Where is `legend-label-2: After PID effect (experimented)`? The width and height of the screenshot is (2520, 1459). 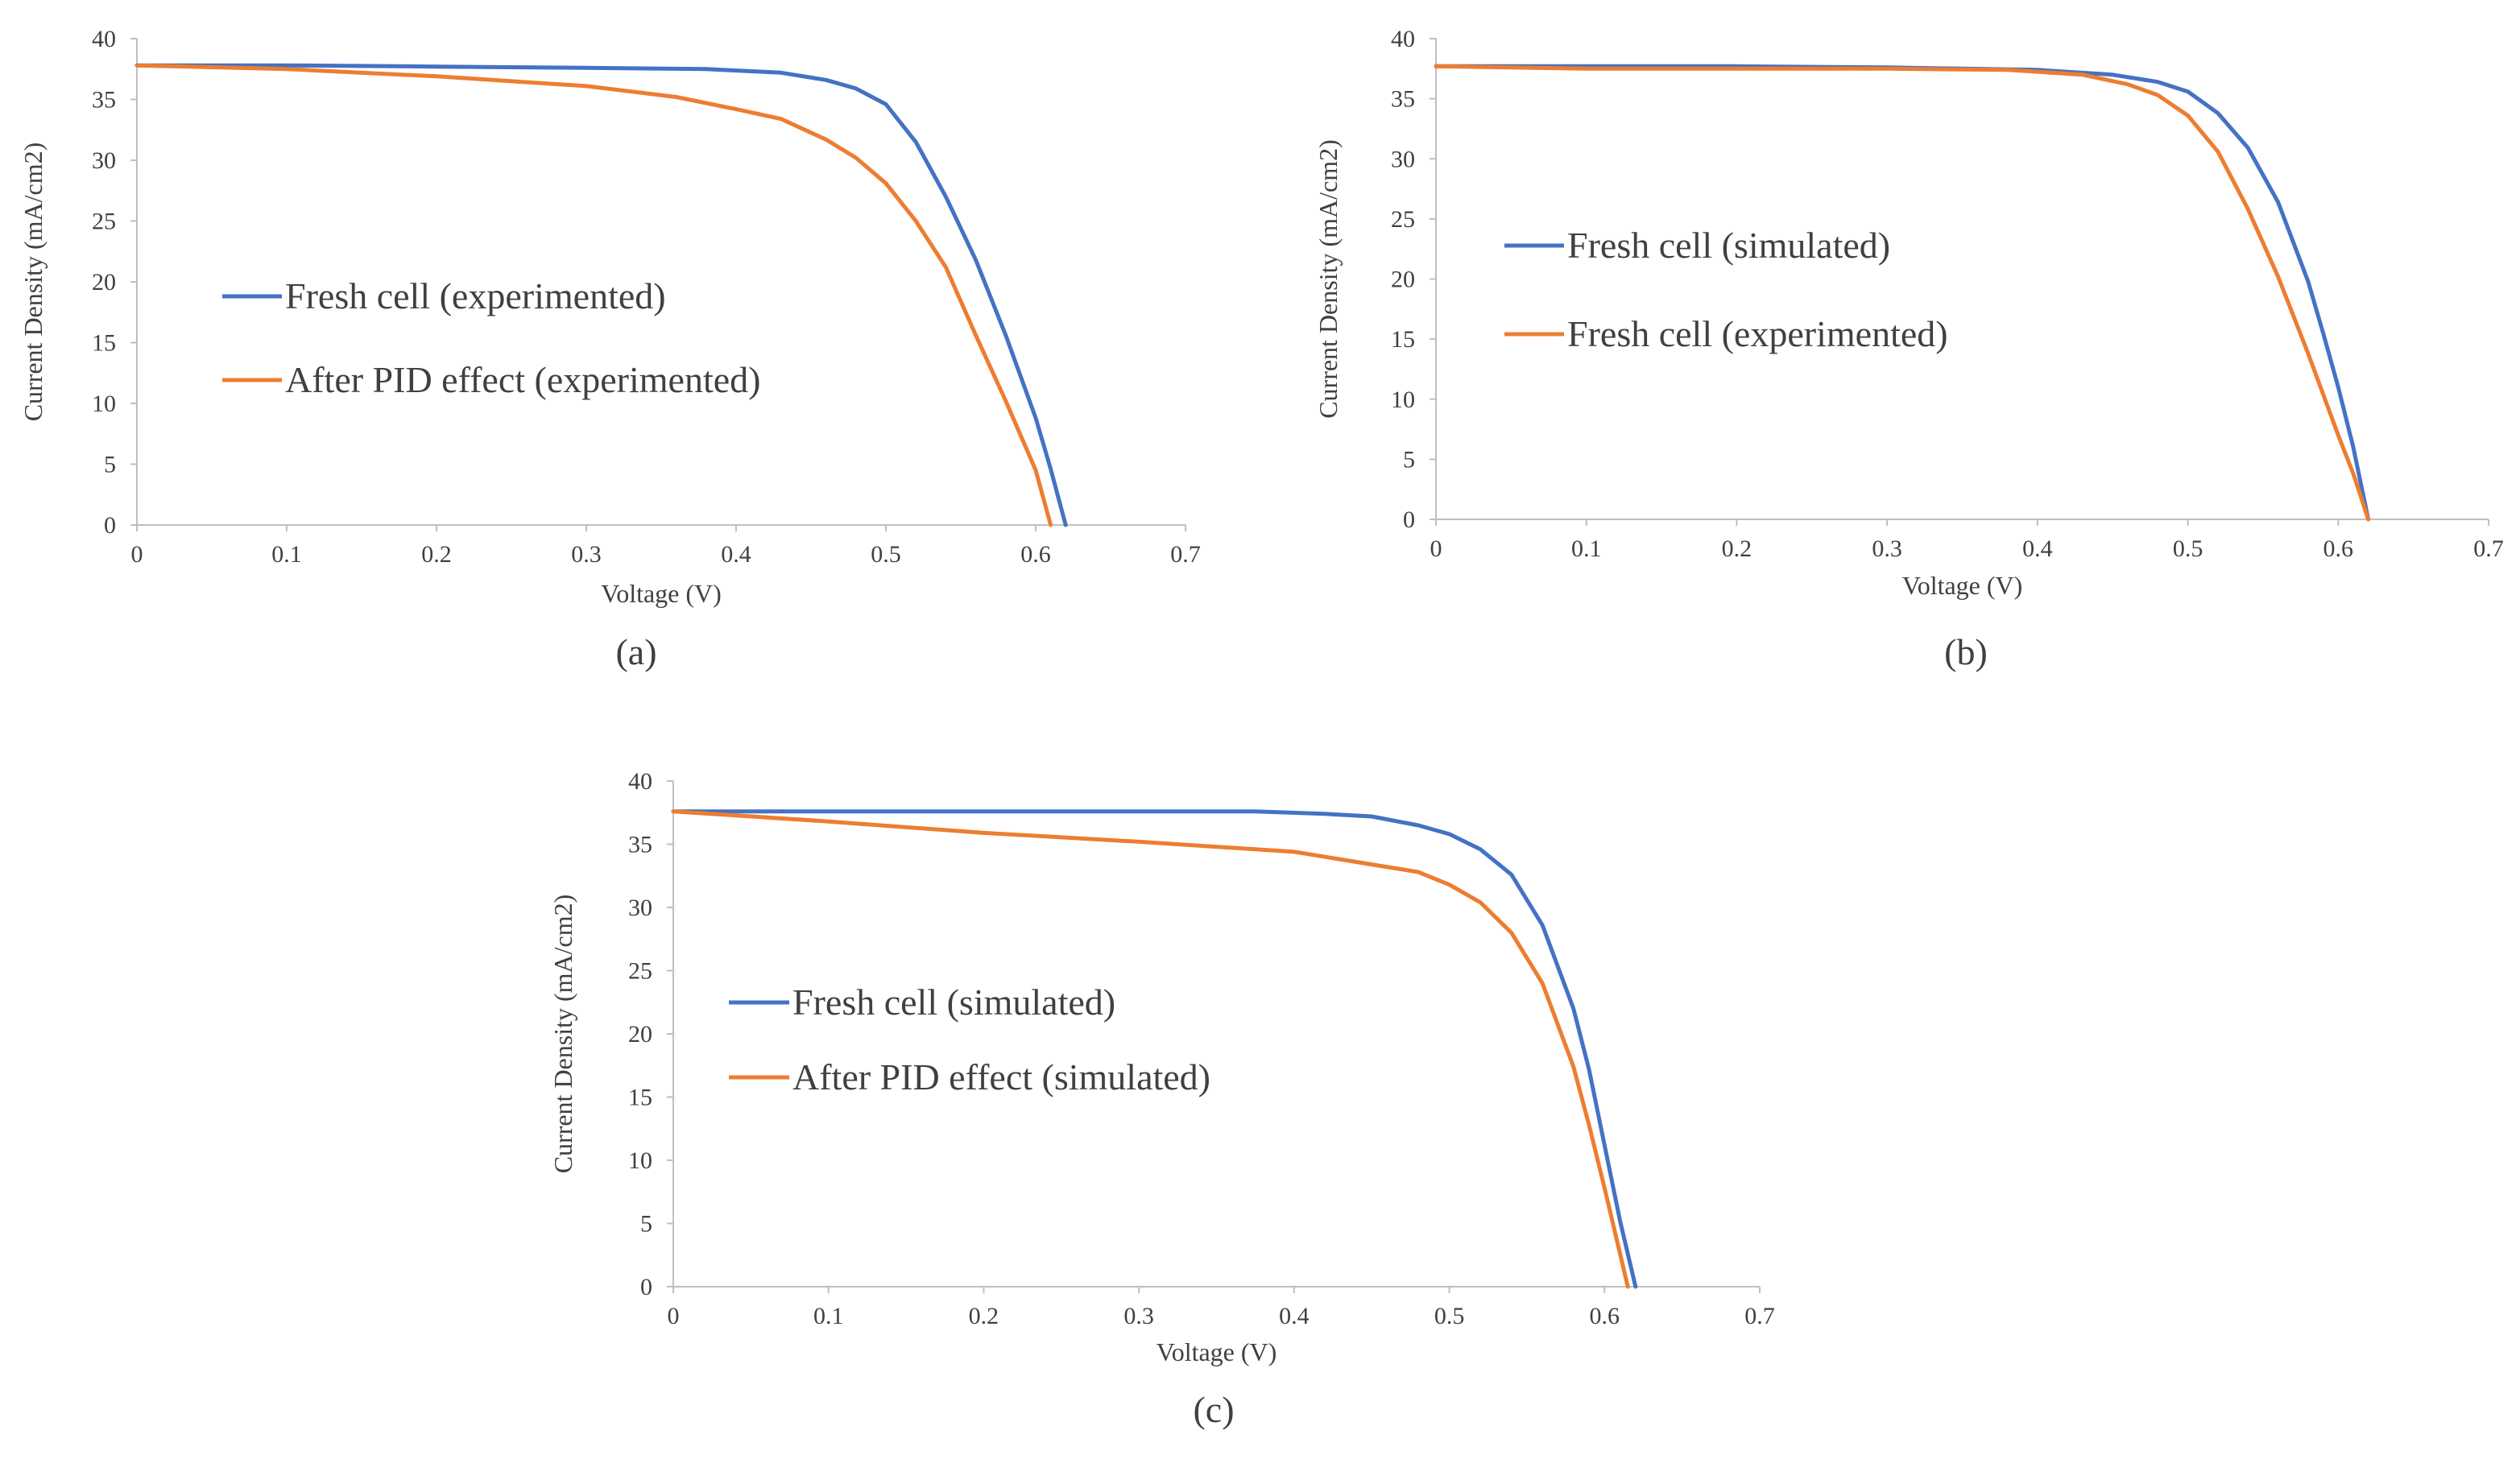
legend-label-2: After PID effect (experimented) is located at coordinates (522, 379).